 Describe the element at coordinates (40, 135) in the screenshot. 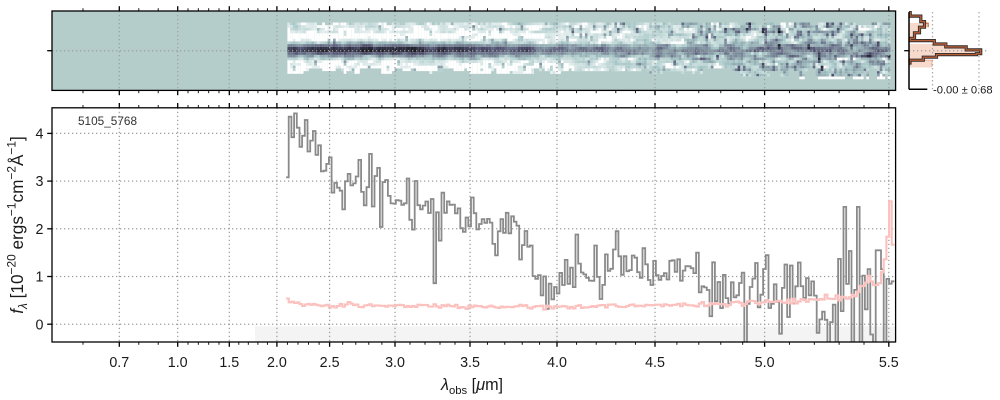

I see `svg-text: 4` at that location.